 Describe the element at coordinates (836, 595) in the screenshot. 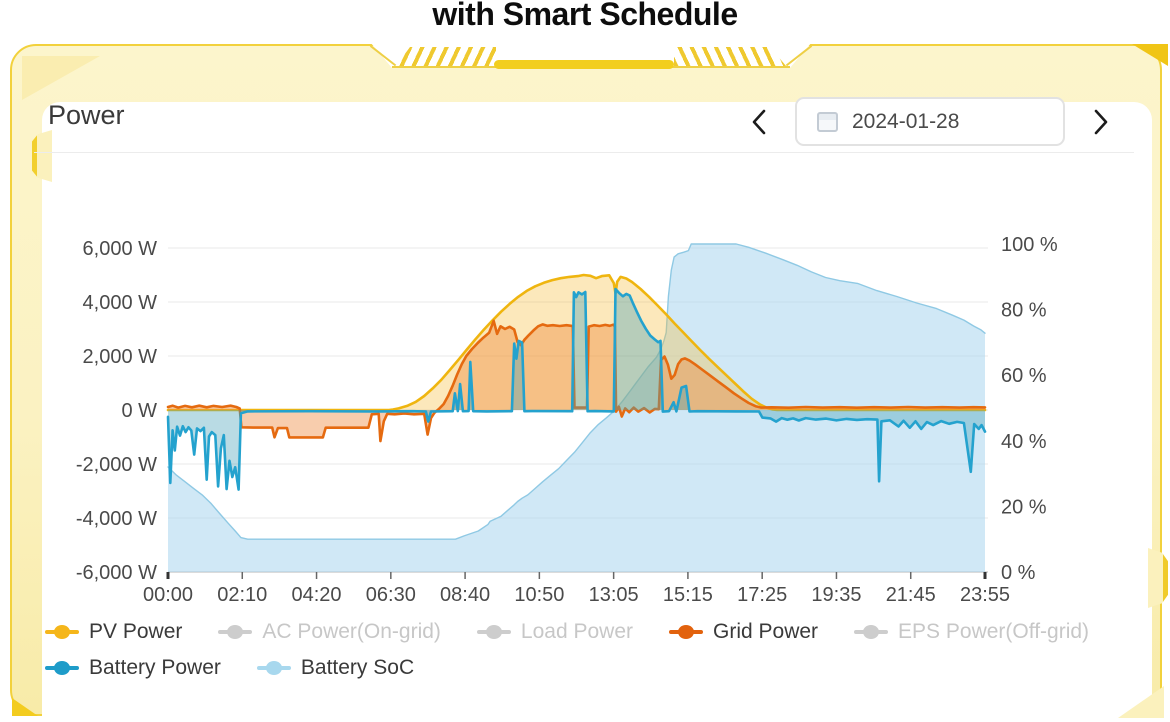

I see `x-tick-label: 19:35` at that location.